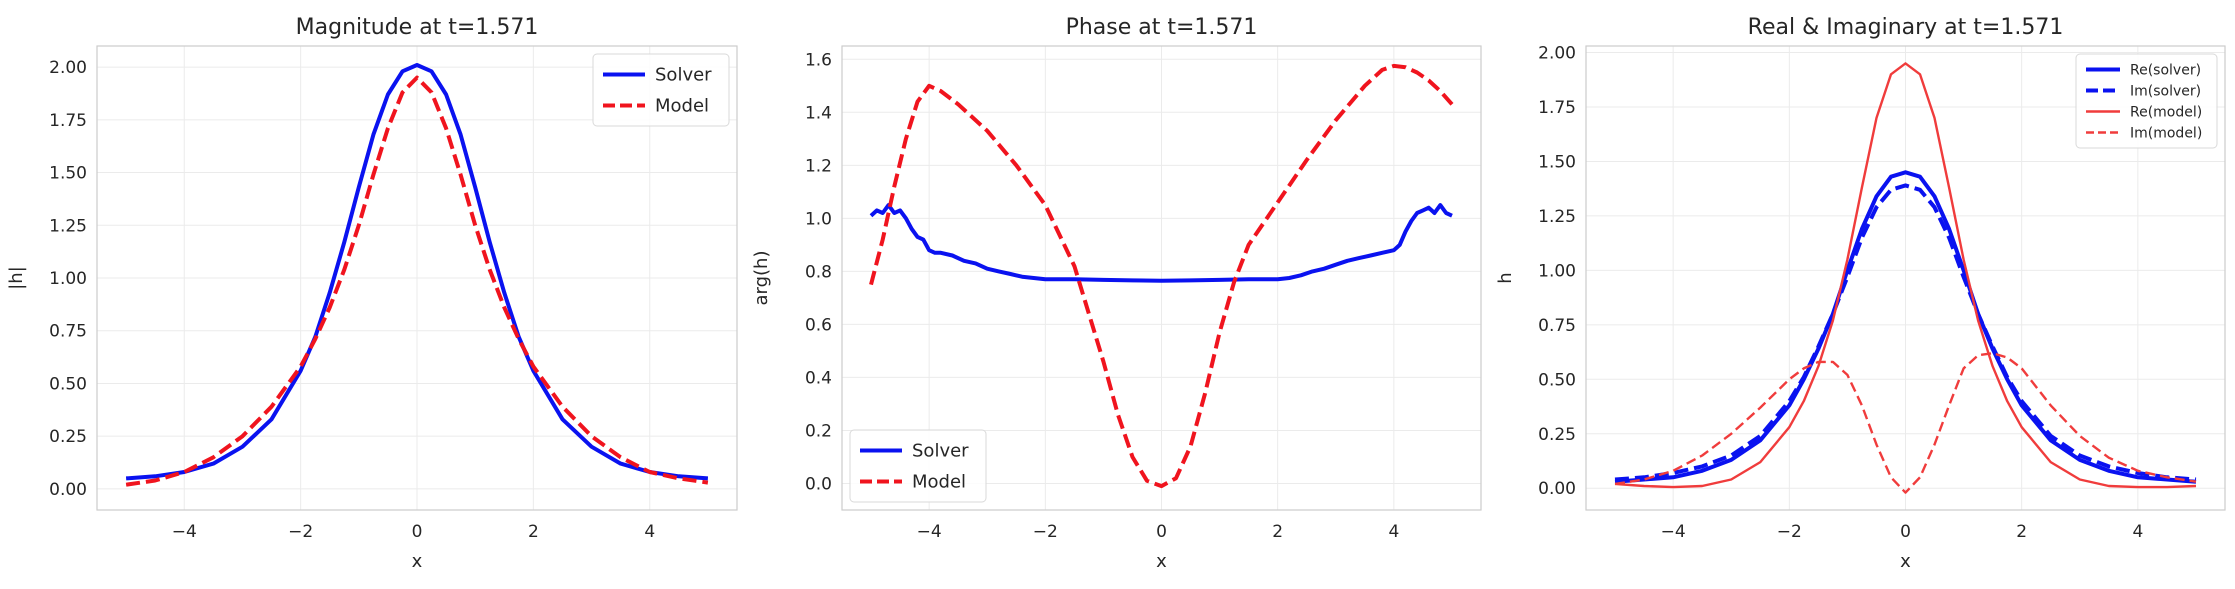 The height and width of the screenshot is (589, 2235). Describe the element at coordinates (818, 113) in the screenshot. I see `y-tick-label: 1.4` at that location.